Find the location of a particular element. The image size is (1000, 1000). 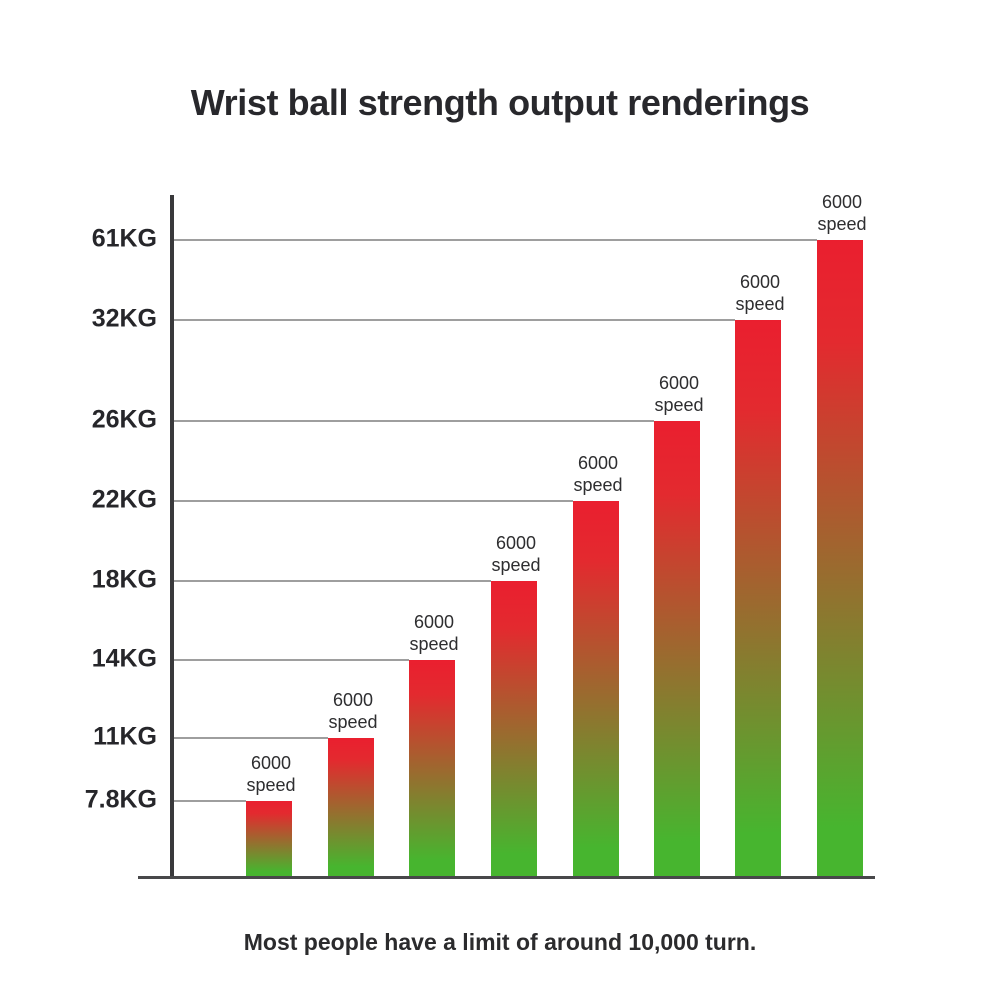

y-axis-tick-label: 11KG is located at coordinates (125, 736).